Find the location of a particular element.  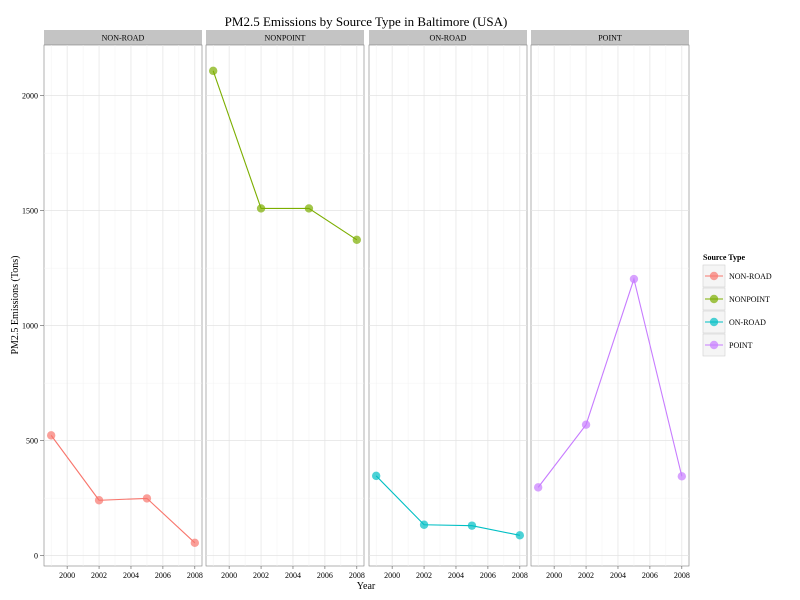

strip-label: ON-ROAD is located at coordinates (448, 38).